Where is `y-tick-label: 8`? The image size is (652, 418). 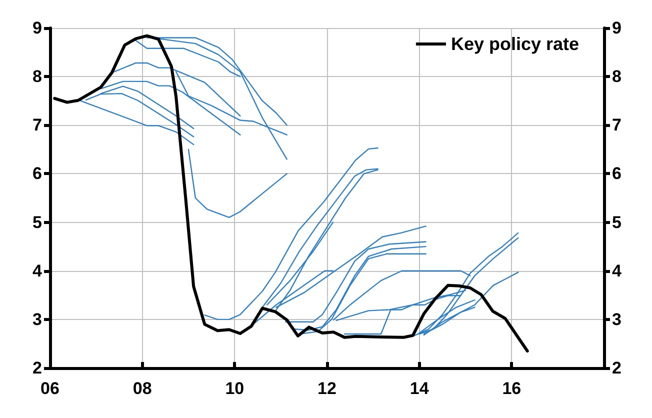
y-tick-label: 8 is located at coordinates (37, 76).